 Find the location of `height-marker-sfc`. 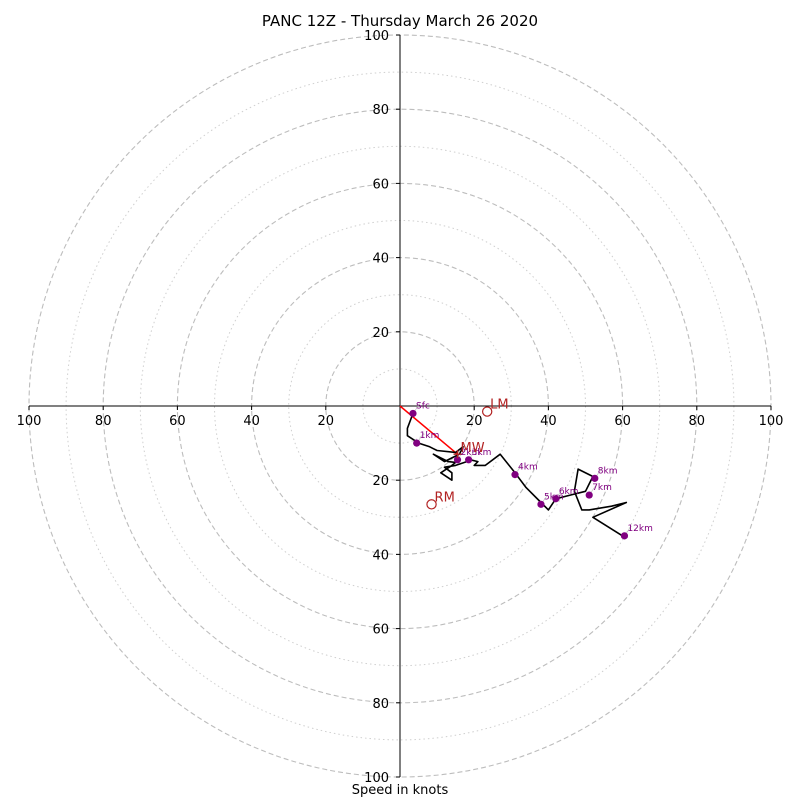

height-marker-sfc is located at coordinates (413, 413).